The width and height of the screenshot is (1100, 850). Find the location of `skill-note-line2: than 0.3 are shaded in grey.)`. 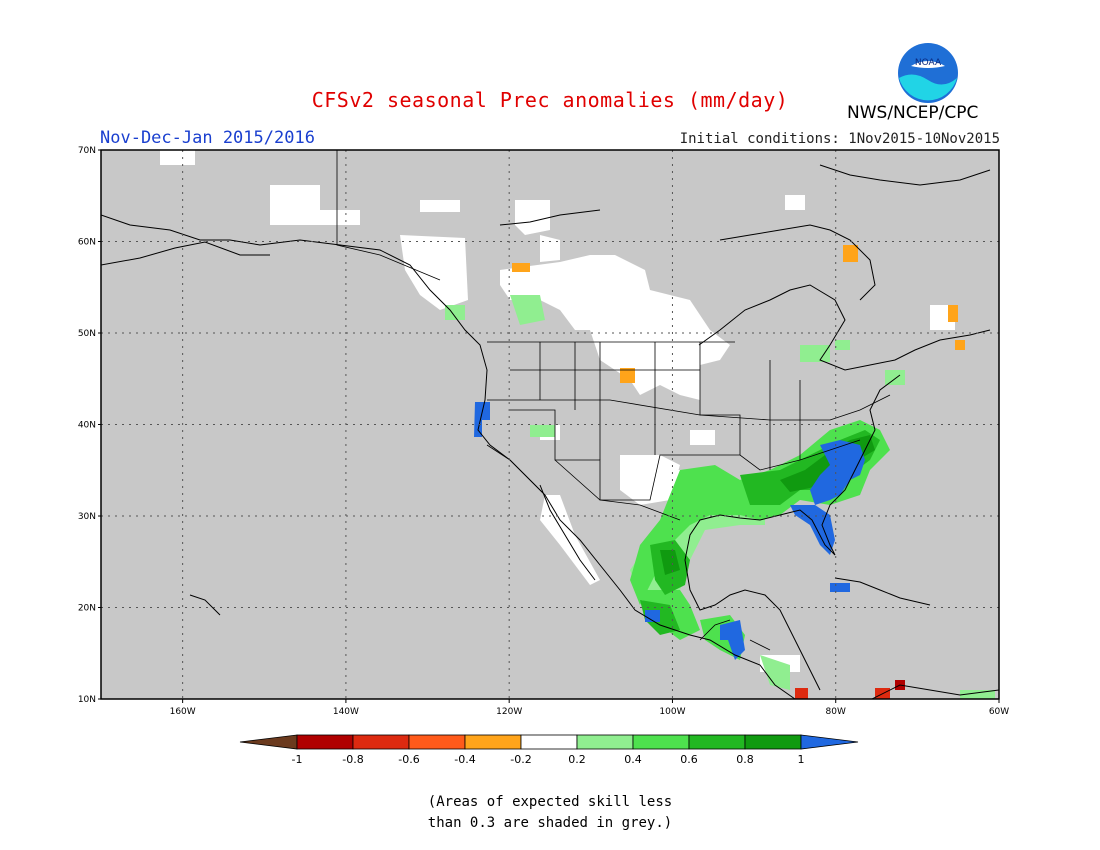

skill-note-line2: than 0.3 are shaded in grey.) is located at coordinates (550, 823).